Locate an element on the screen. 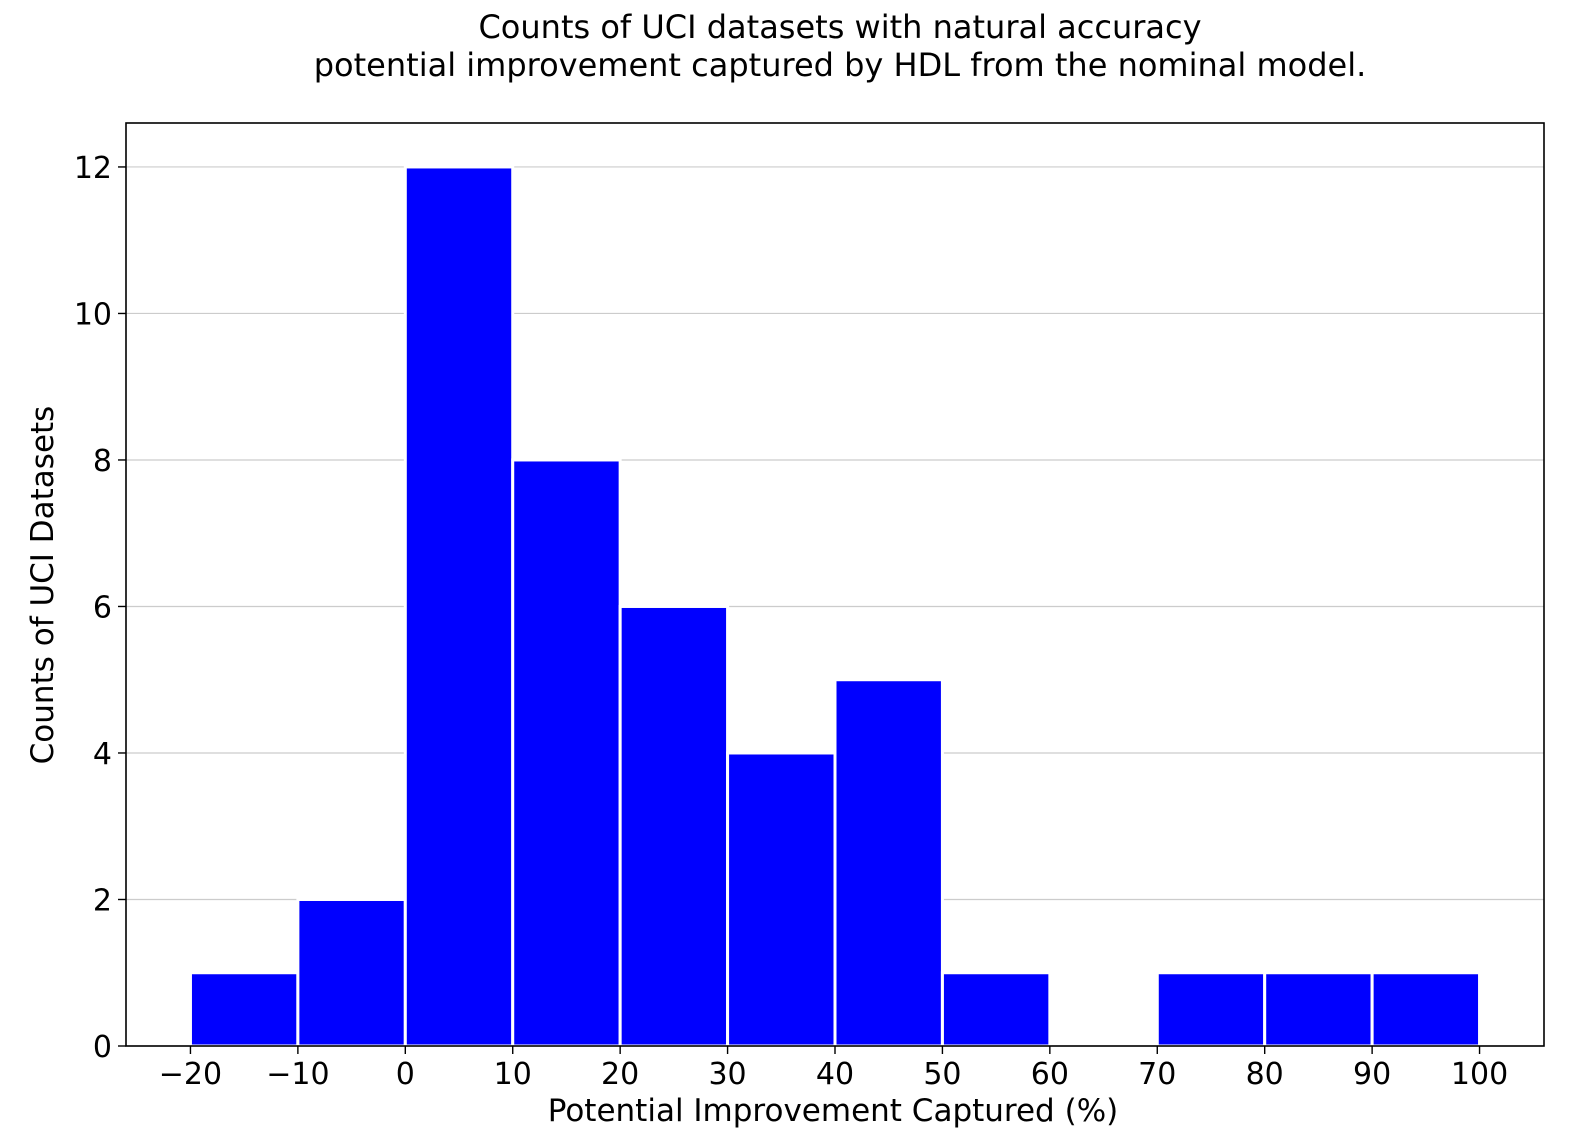  x-tick-label-9: 70 is located at coordinates (1157, 1074).